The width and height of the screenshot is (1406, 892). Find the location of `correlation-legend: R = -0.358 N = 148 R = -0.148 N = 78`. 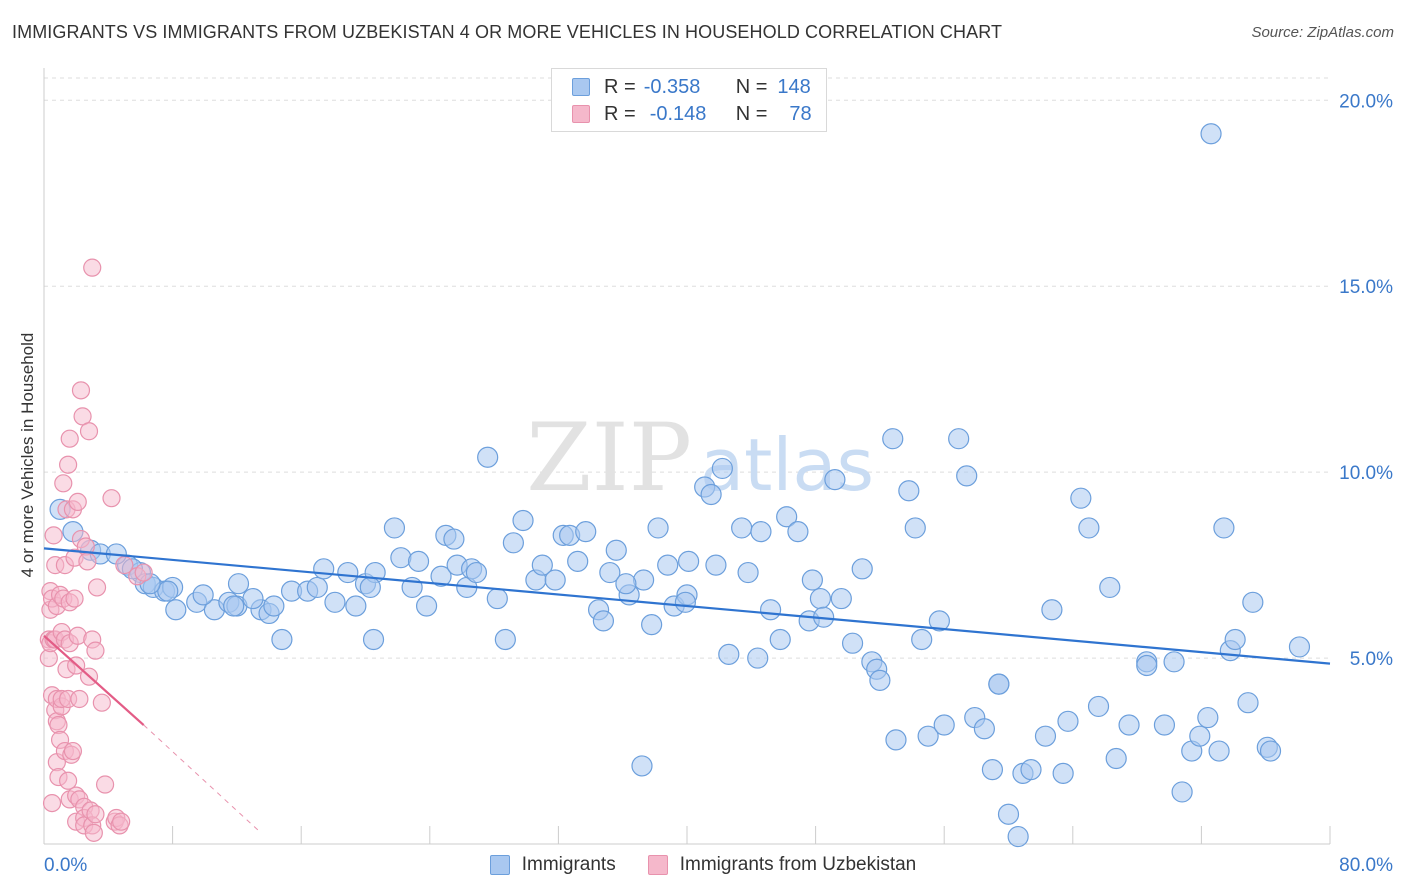

correlation-legend: R = -0.358 N = 148 R = -0.148 N = 78 is located at coordinates (689, 100).